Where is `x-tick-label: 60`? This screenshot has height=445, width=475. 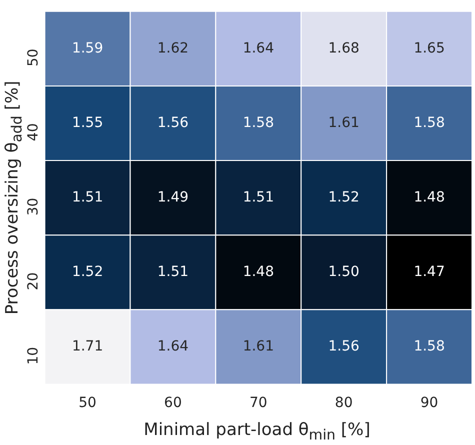 x-tick-label: 60 is located at coordinates (173, 403).